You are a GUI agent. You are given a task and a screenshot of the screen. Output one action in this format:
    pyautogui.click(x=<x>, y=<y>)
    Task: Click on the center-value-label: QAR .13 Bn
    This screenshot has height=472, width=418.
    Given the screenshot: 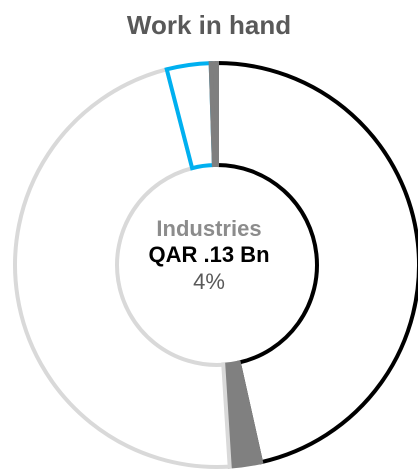 What is the action you would take?
    pyautogui.click(x=209, y=255)
    